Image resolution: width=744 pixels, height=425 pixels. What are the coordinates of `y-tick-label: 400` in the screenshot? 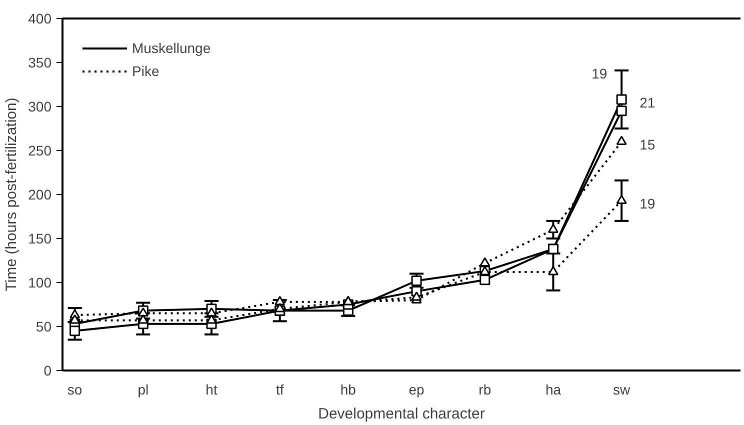 It's located at (40, 18).